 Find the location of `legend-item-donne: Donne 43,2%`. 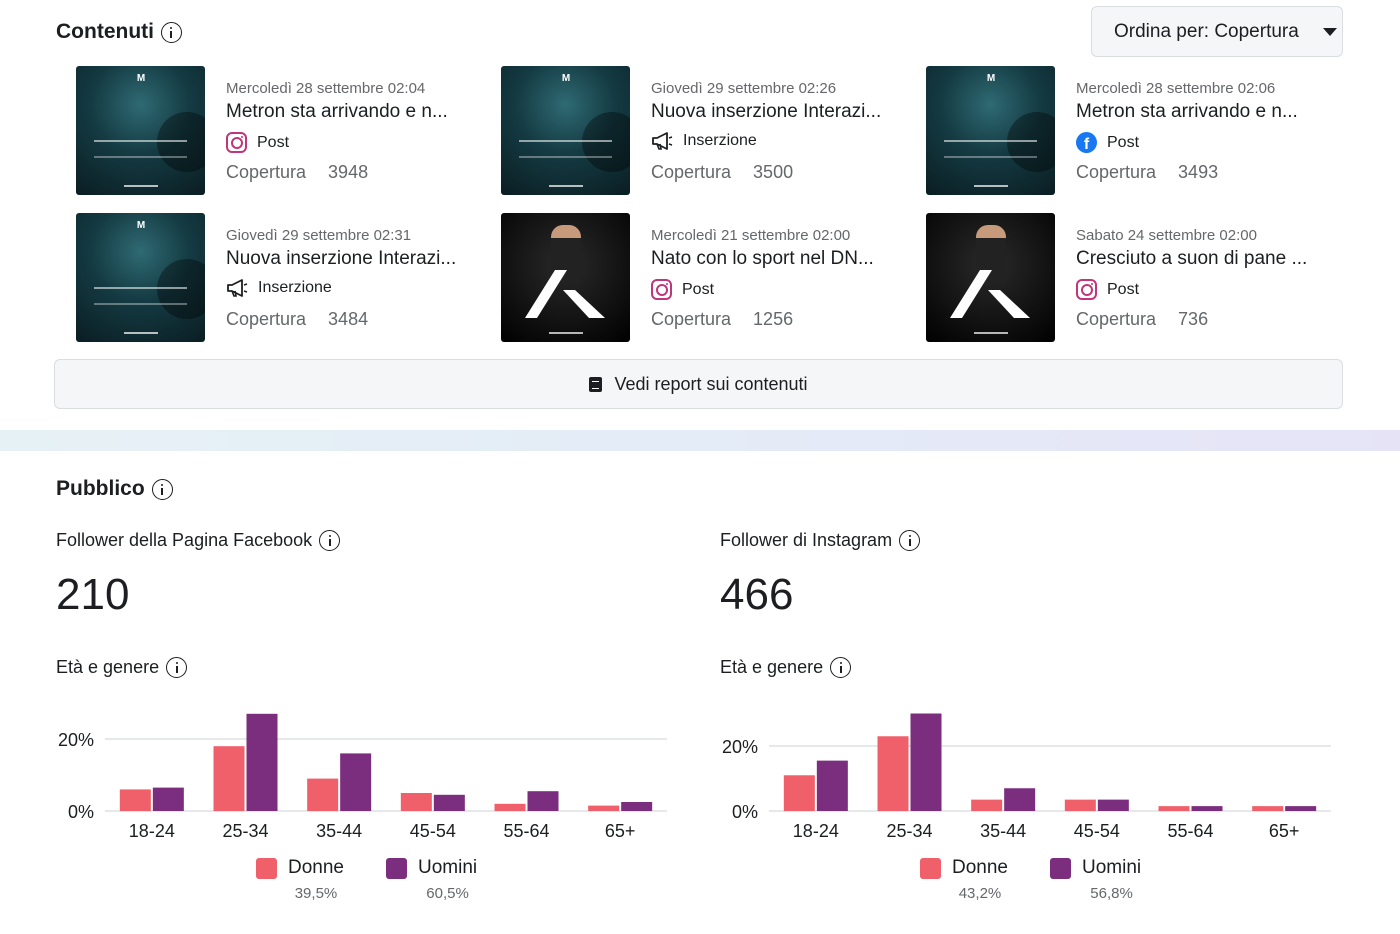

legend-item-donne: Donne 43,2% is located at coordinates (964, 879).